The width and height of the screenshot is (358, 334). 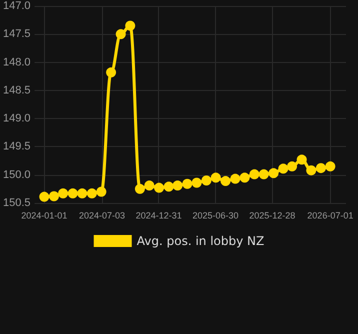 What do you see at coordinates (16, 174) in the screenshot?
I see `y-tick-label: 150.0` at bounding box center [16, 174].